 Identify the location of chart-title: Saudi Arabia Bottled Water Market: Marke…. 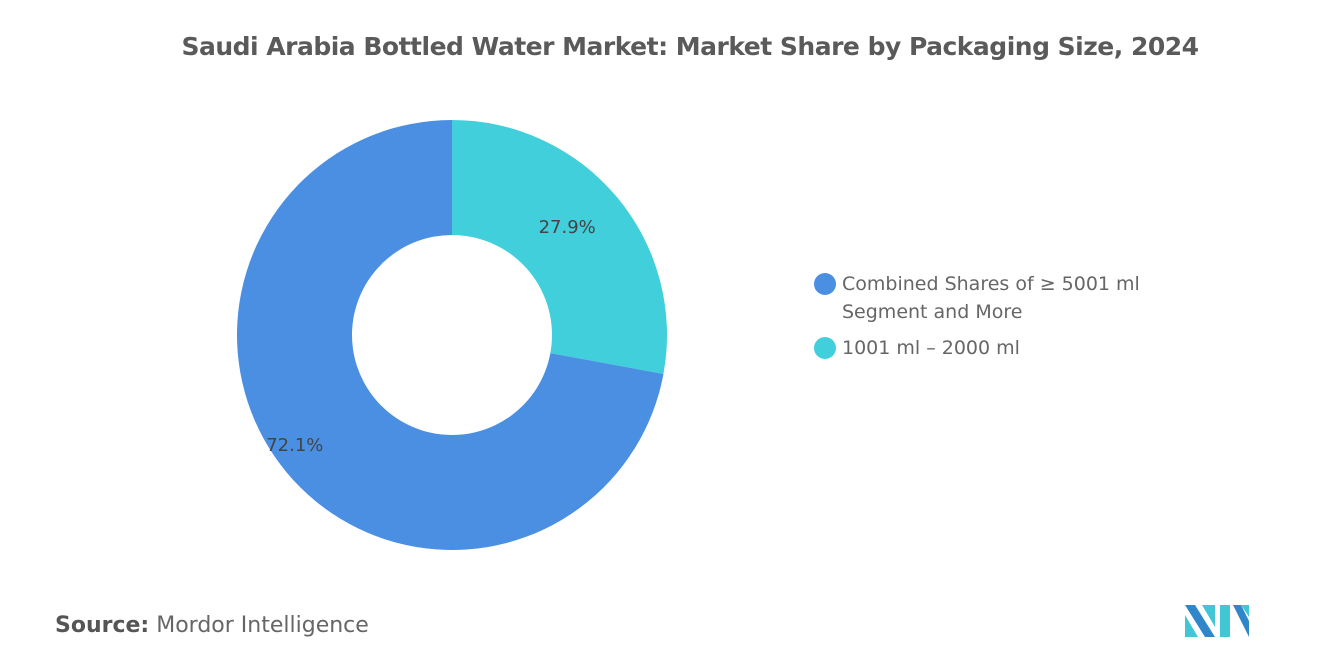
(690, 46).